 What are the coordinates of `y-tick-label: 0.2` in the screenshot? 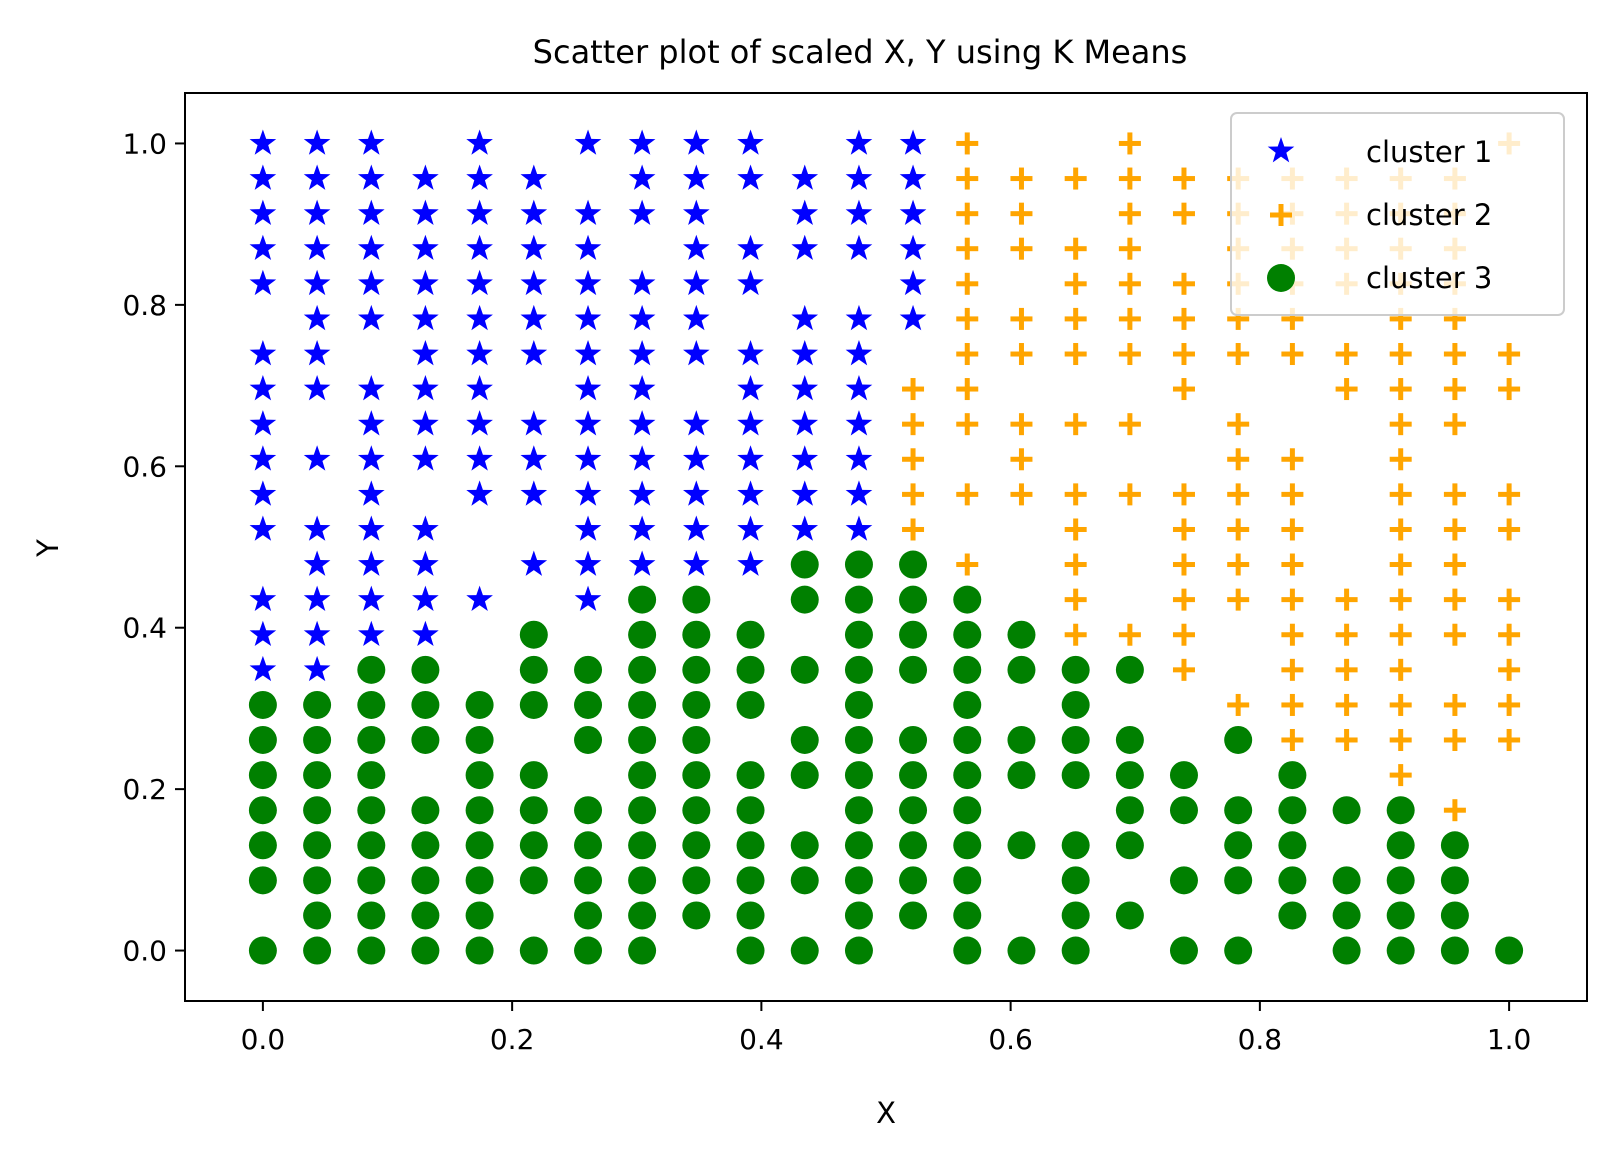 It's located at (144, 789).